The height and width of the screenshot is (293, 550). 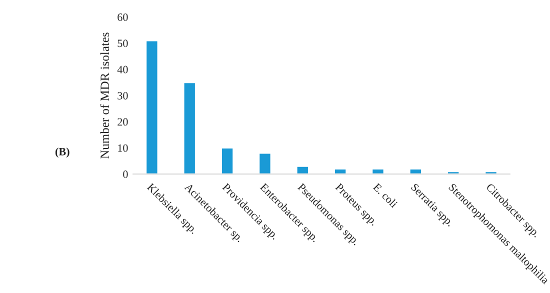 What do you see at coordinates (62, 153) in the screenshot?
I see `text: (B)` at bounding box center [62, 153].